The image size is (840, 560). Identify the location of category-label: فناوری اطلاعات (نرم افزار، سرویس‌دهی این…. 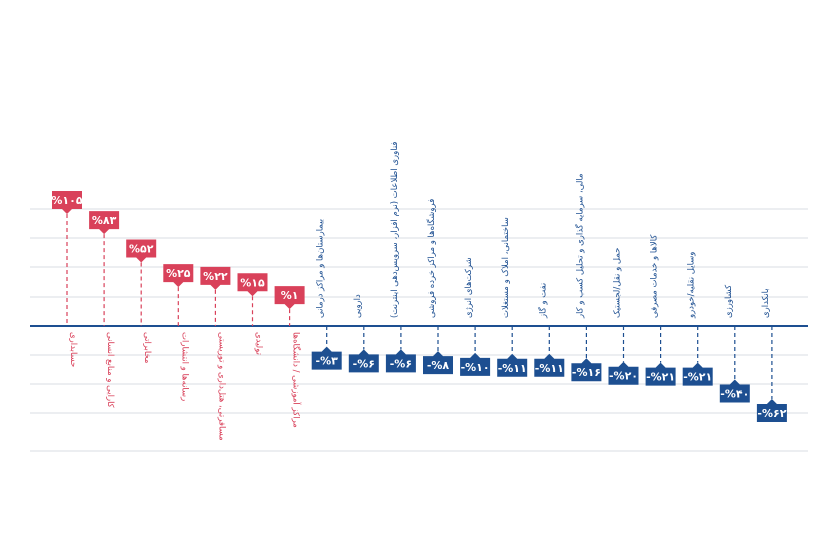
(395, 230).